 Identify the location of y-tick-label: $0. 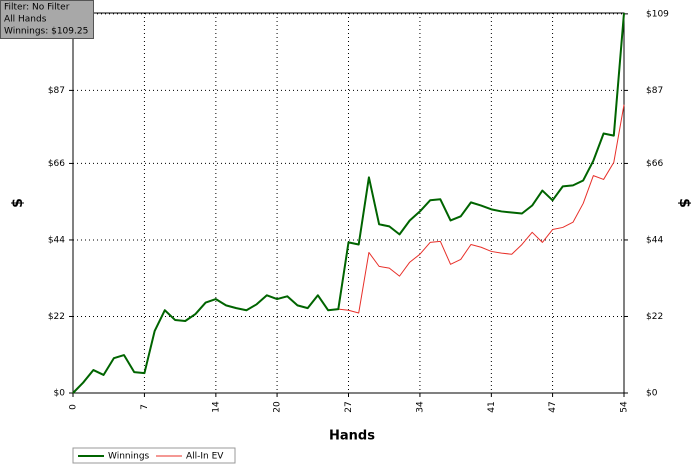
(60, 394).